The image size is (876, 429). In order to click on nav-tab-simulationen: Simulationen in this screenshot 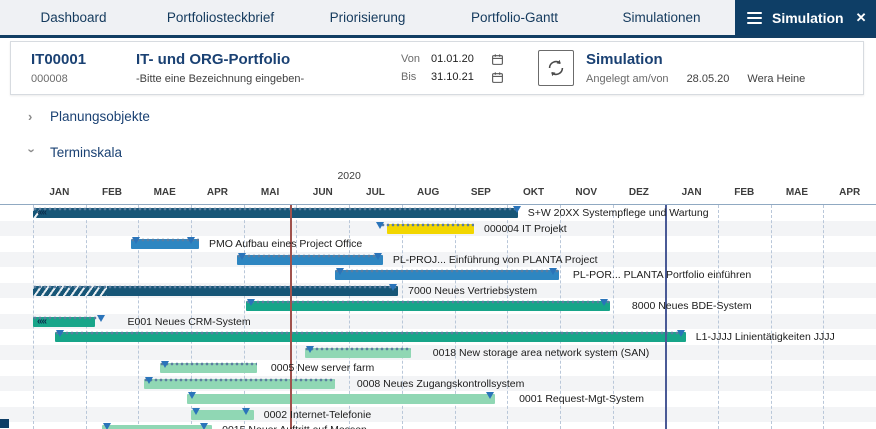, I will do `click(661, 17)`.